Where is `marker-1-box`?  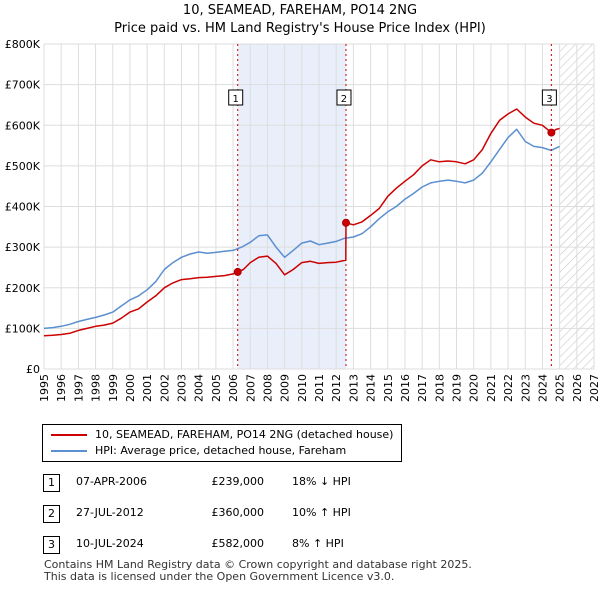 marker-1-box is located at coordinates (236, 97).